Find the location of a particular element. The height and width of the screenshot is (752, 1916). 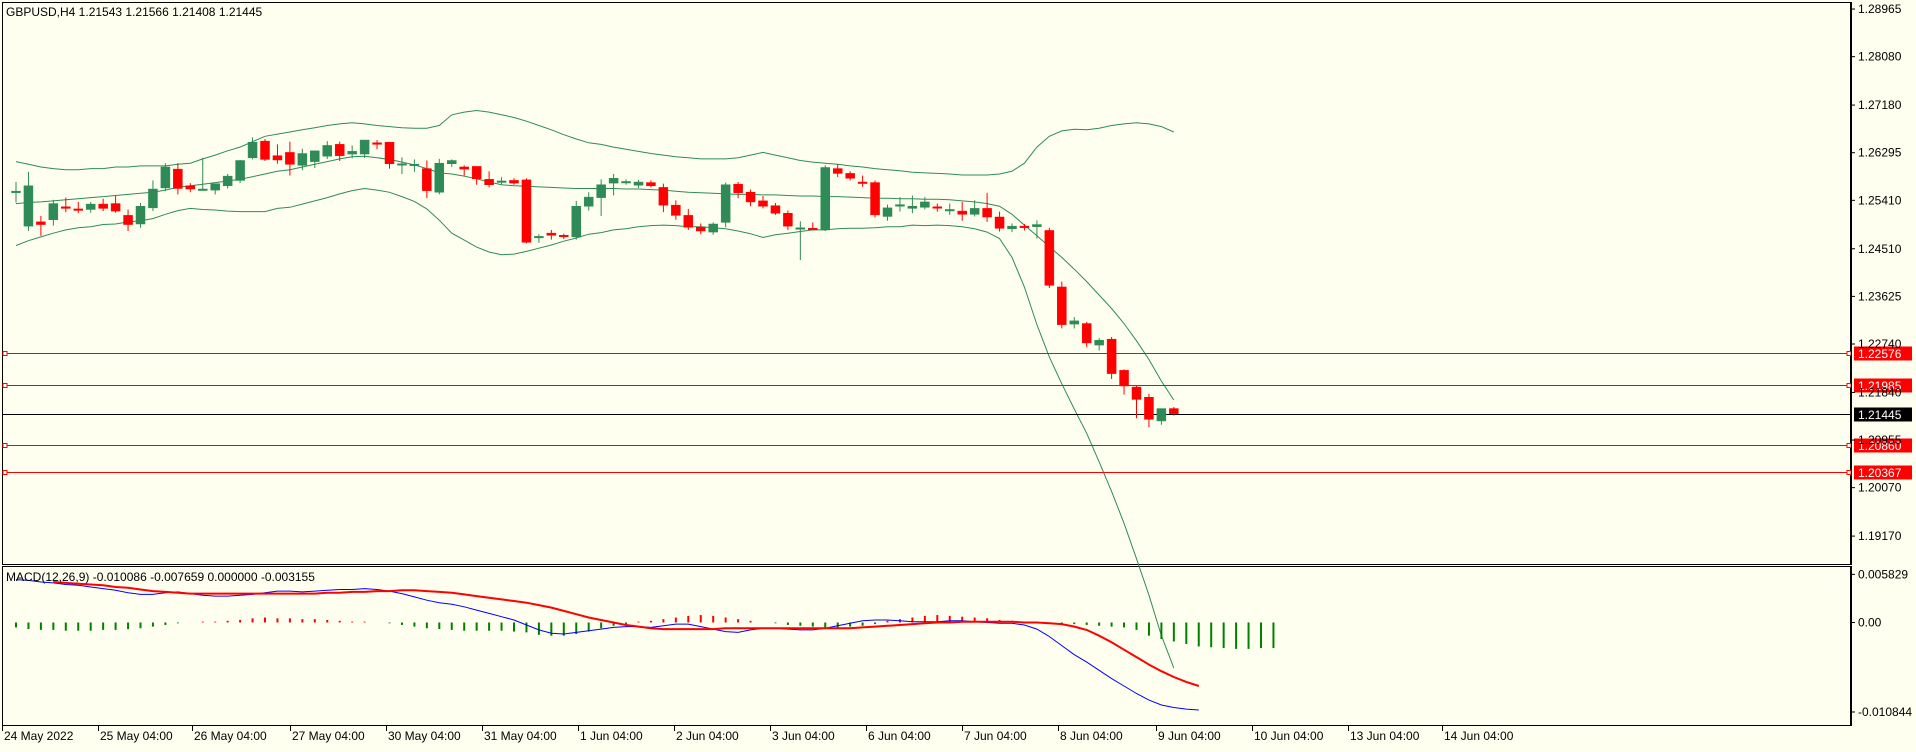

price-axis-label: 1.20955 is located at coordinates (1880, 440).